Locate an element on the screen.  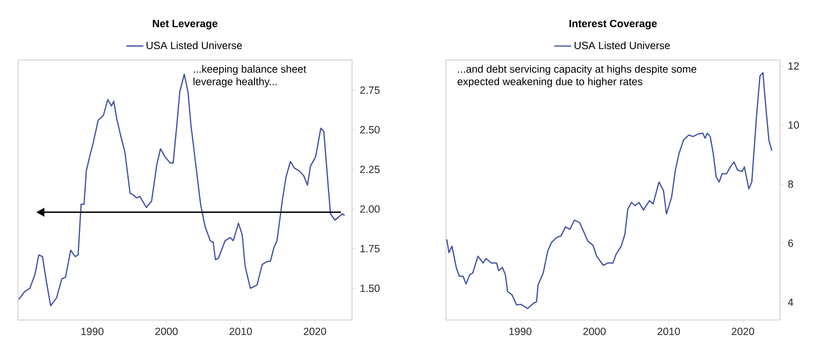
y-tick-label: 6 is located at coordinates (791, 243).